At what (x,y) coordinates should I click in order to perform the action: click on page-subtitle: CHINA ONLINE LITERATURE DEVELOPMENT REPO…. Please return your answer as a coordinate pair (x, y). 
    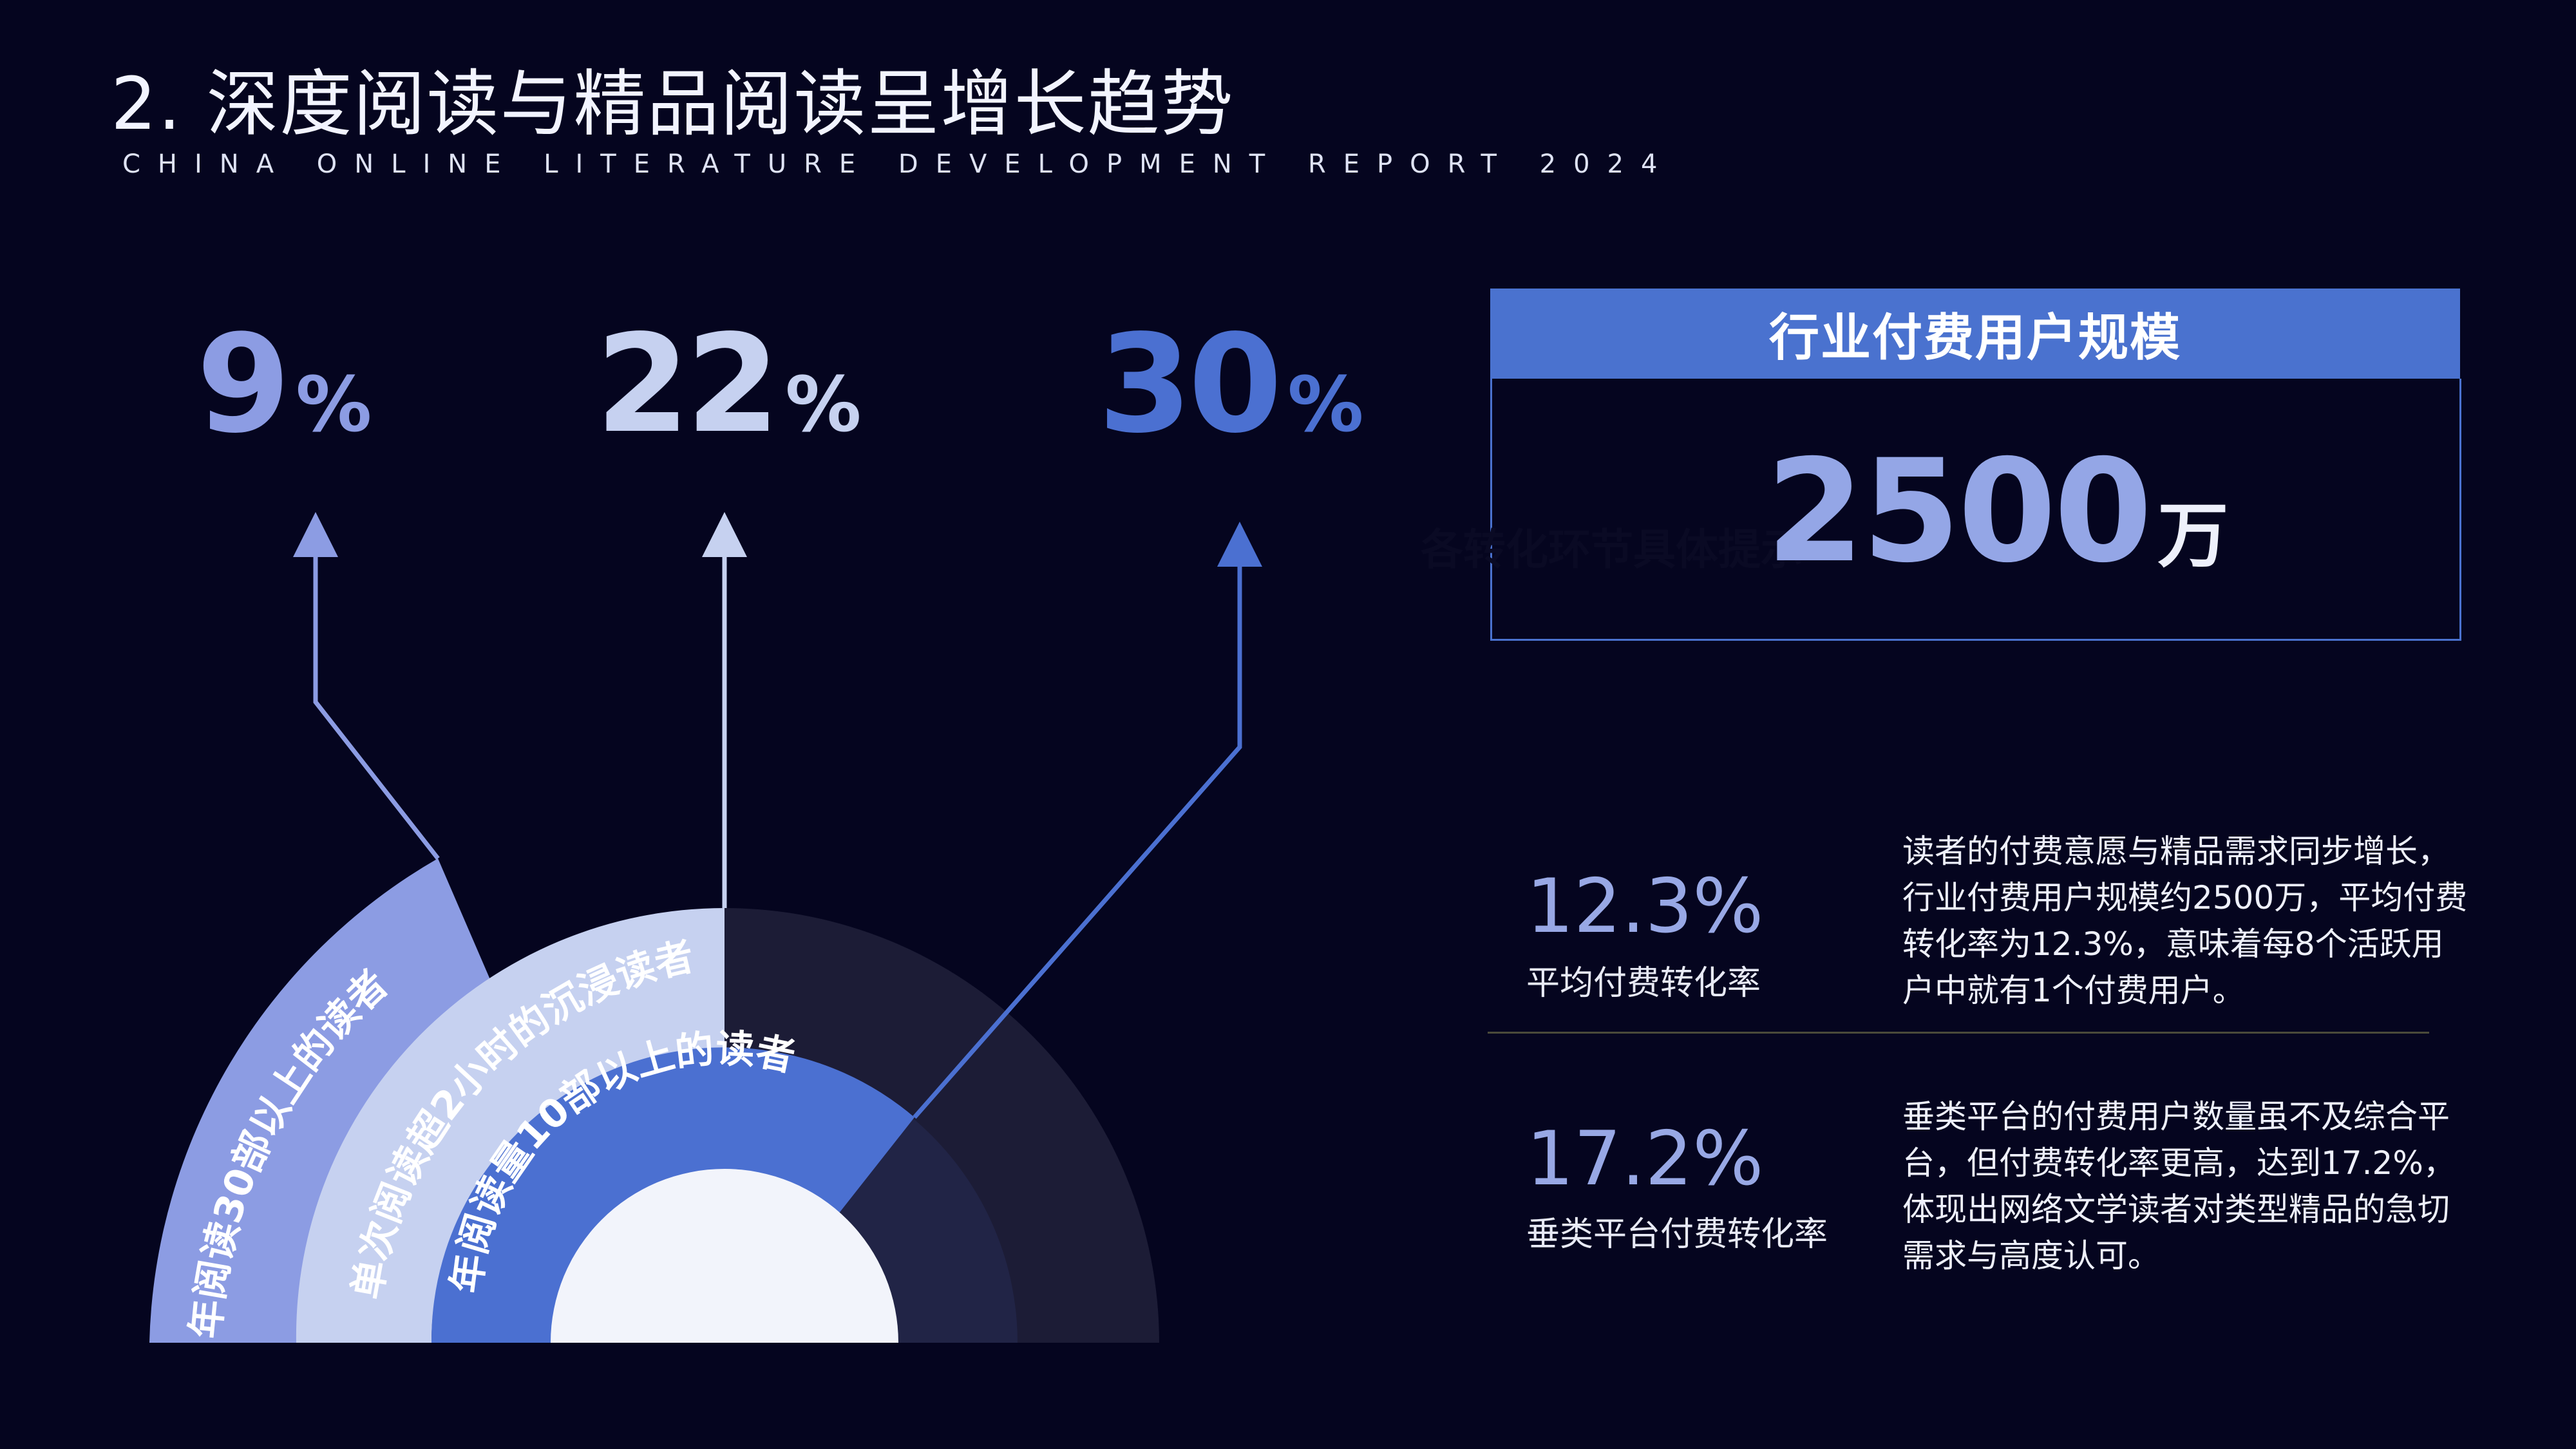
    Looking at the image, I should click on (899, 164).